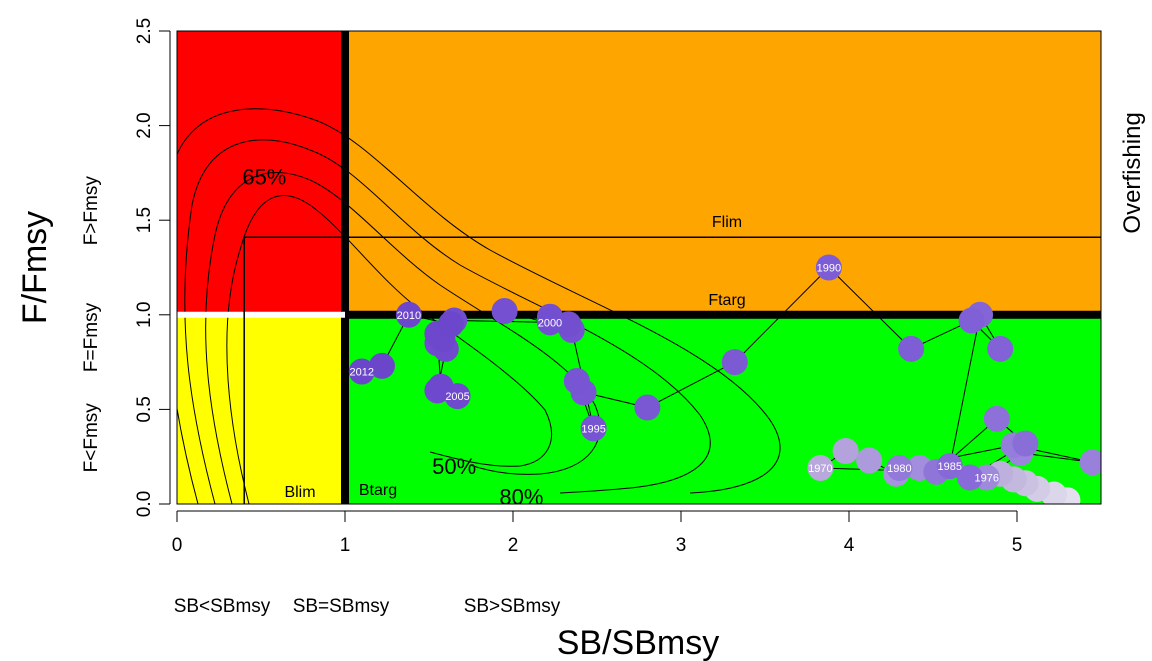 The width and height of the screenshot is (1152, 661). I want to click on year-label: 2005, so click(457, 397).